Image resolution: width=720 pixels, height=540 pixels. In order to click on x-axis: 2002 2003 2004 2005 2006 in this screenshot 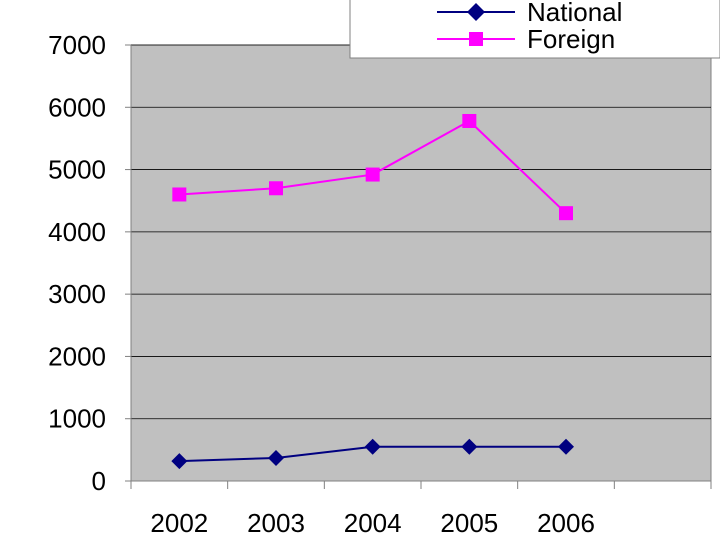, I will do `click(421, 509)`.